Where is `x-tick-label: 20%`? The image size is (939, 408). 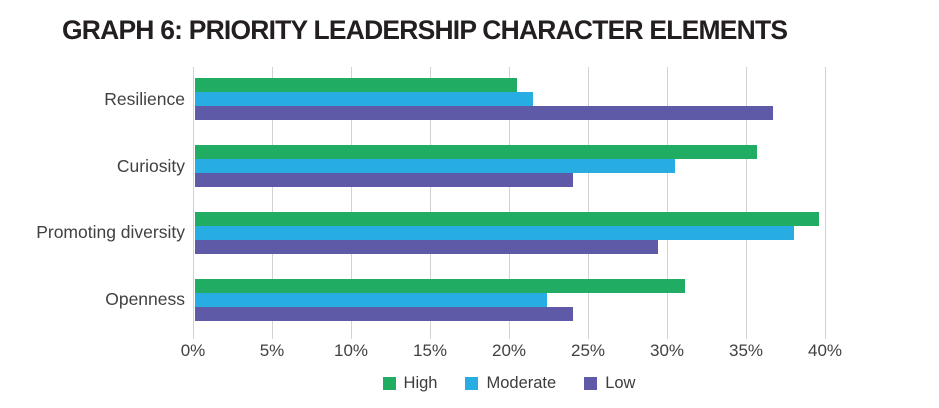
x-tick-label: 20% is located at coordinates (509, 350).